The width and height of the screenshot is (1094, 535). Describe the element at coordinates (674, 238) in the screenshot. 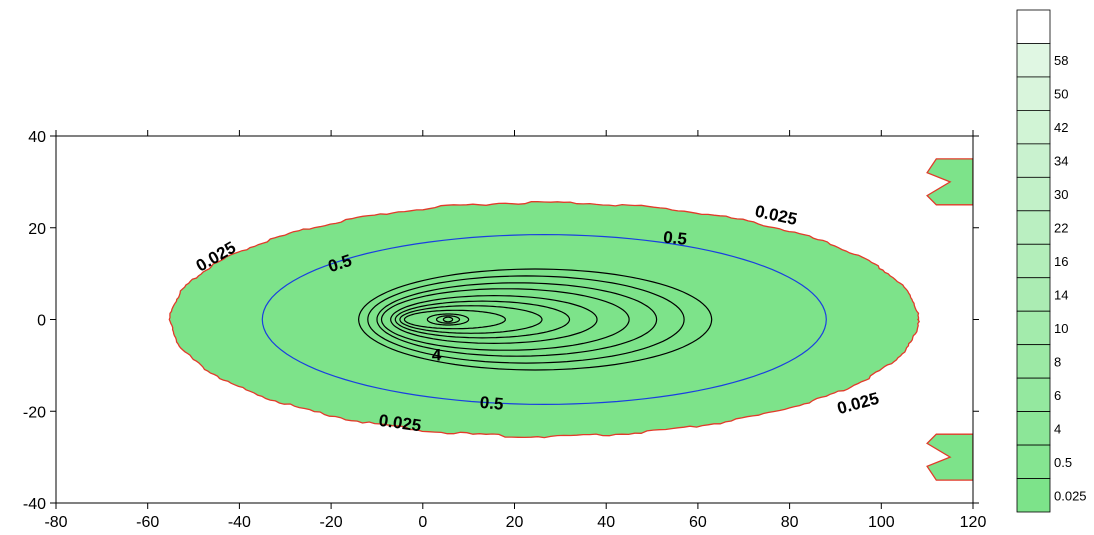

I see `contour-label-5: 0.5` at that location.